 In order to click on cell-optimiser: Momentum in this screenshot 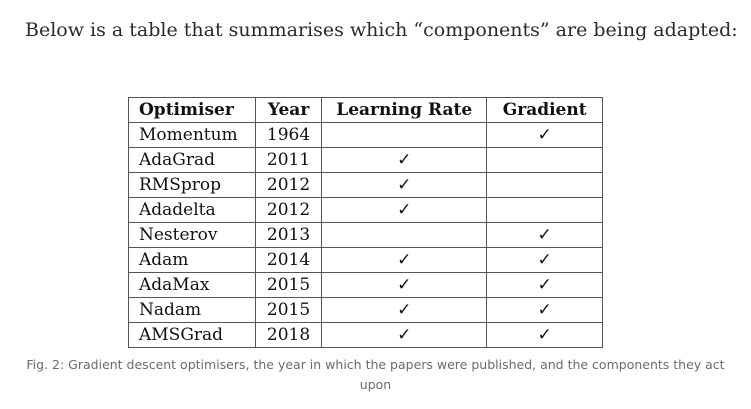, I will do `click(192, 135)`.